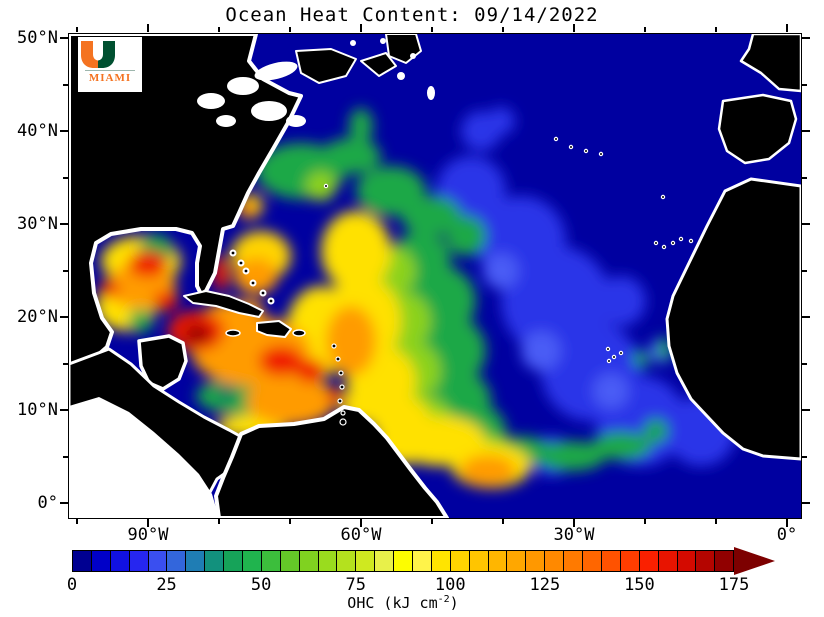 This screenshot has width=824, height=617. Describe the element at coordinates (787, 535) in the screenshot. I see `lon-label: 0°` at that location.